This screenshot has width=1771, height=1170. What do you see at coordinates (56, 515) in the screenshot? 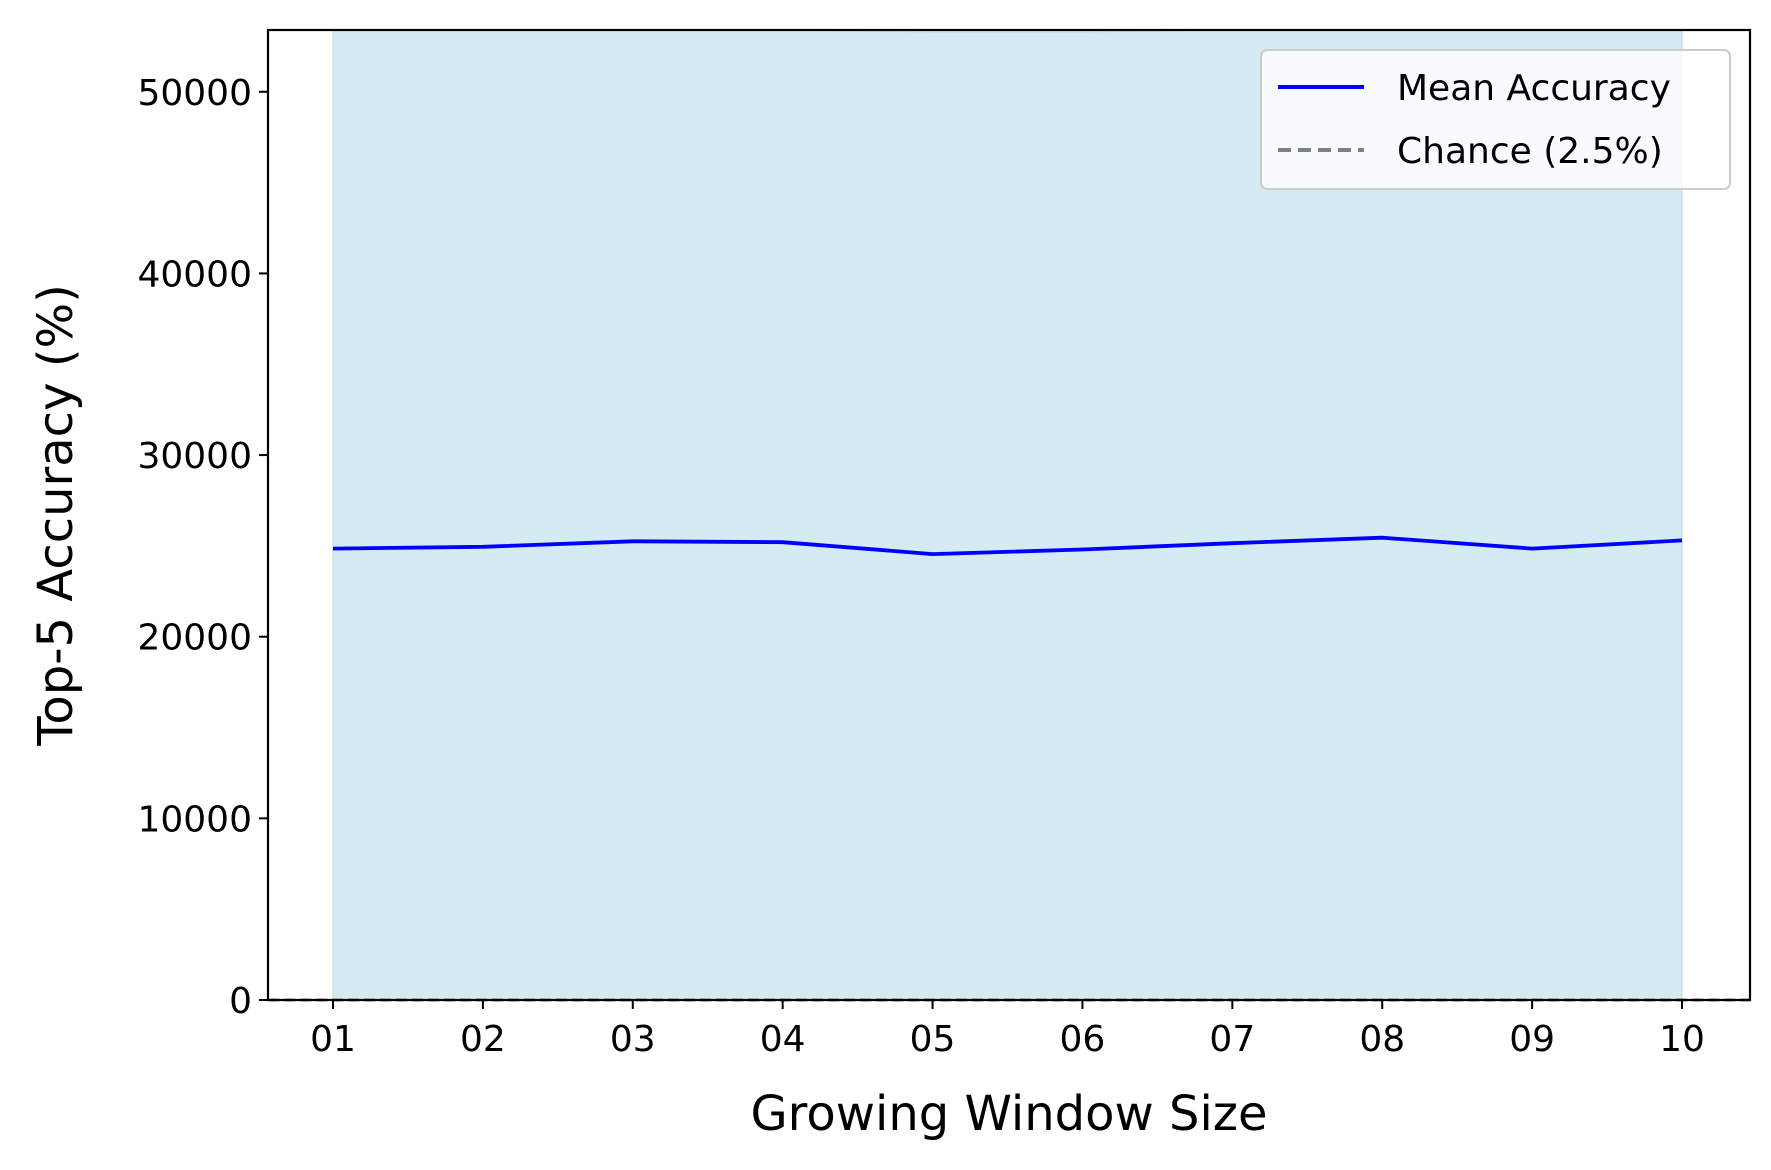
I see `y-axis-title: Top-5 Accuracy (%)` at bounding box center [56, 515].